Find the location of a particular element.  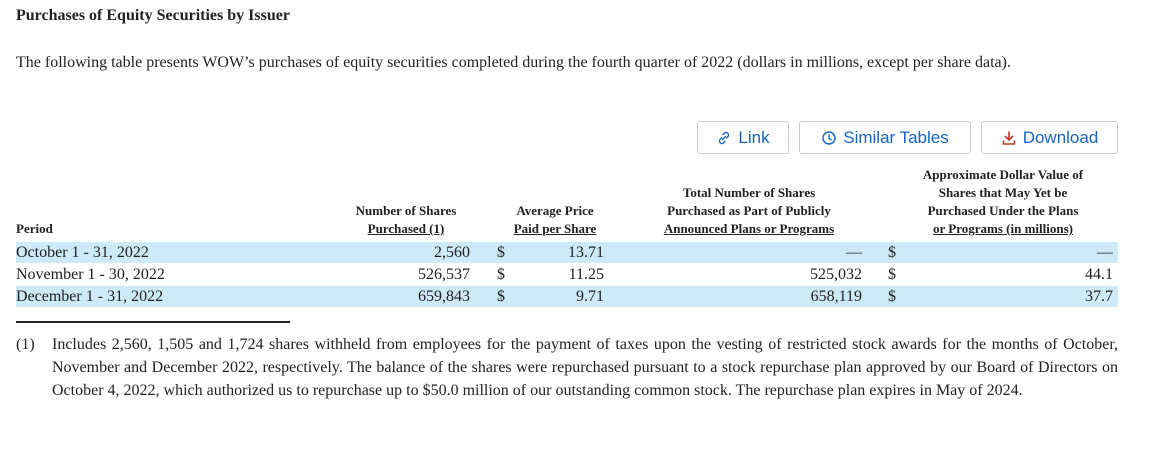

button-label: Link is located at coordinates (754, 137).